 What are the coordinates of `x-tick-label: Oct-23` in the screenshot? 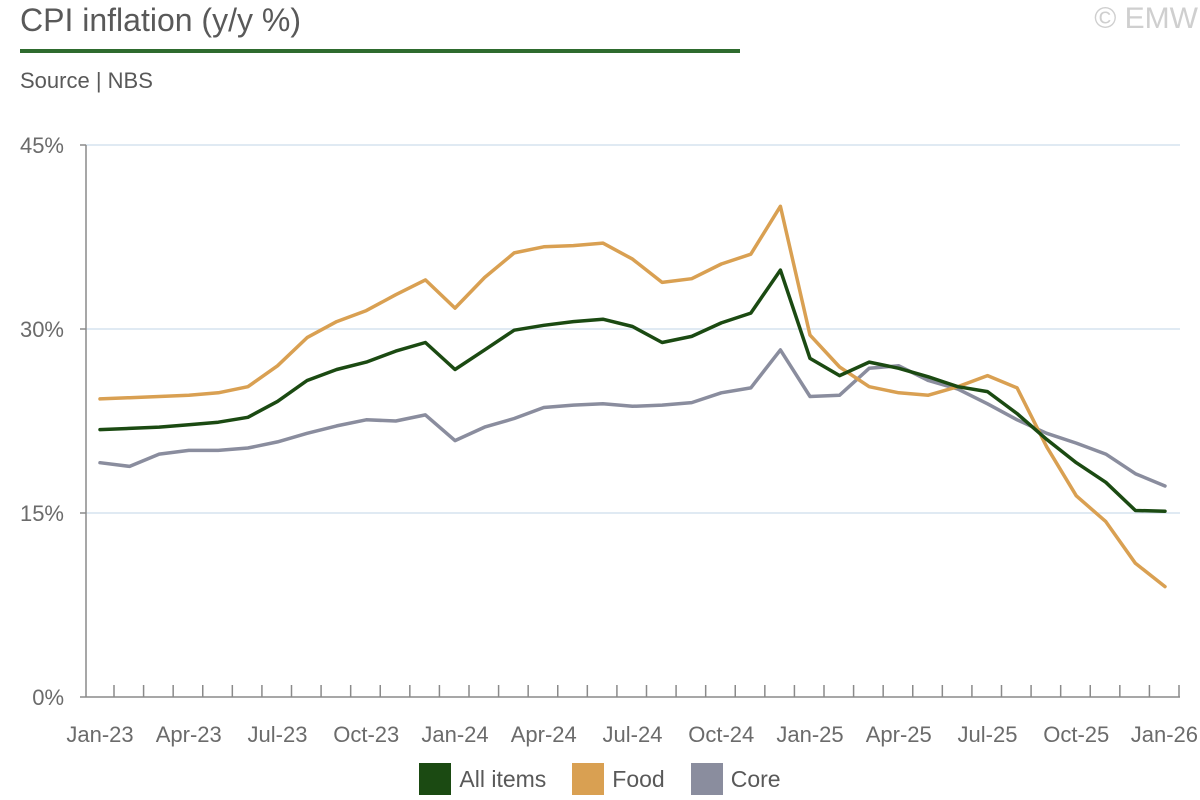 It's located at (366, 734).